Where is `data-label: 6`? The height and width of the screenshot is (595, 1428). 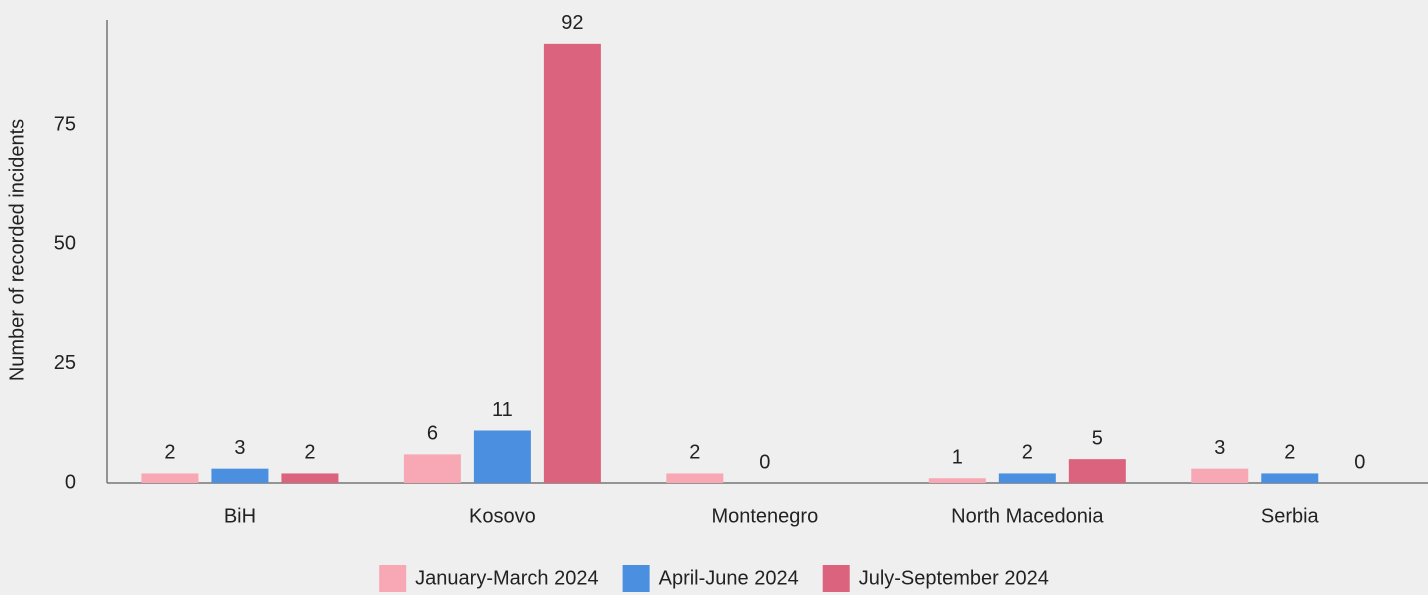
data-label: 6 is located at coordinates (432, 434).